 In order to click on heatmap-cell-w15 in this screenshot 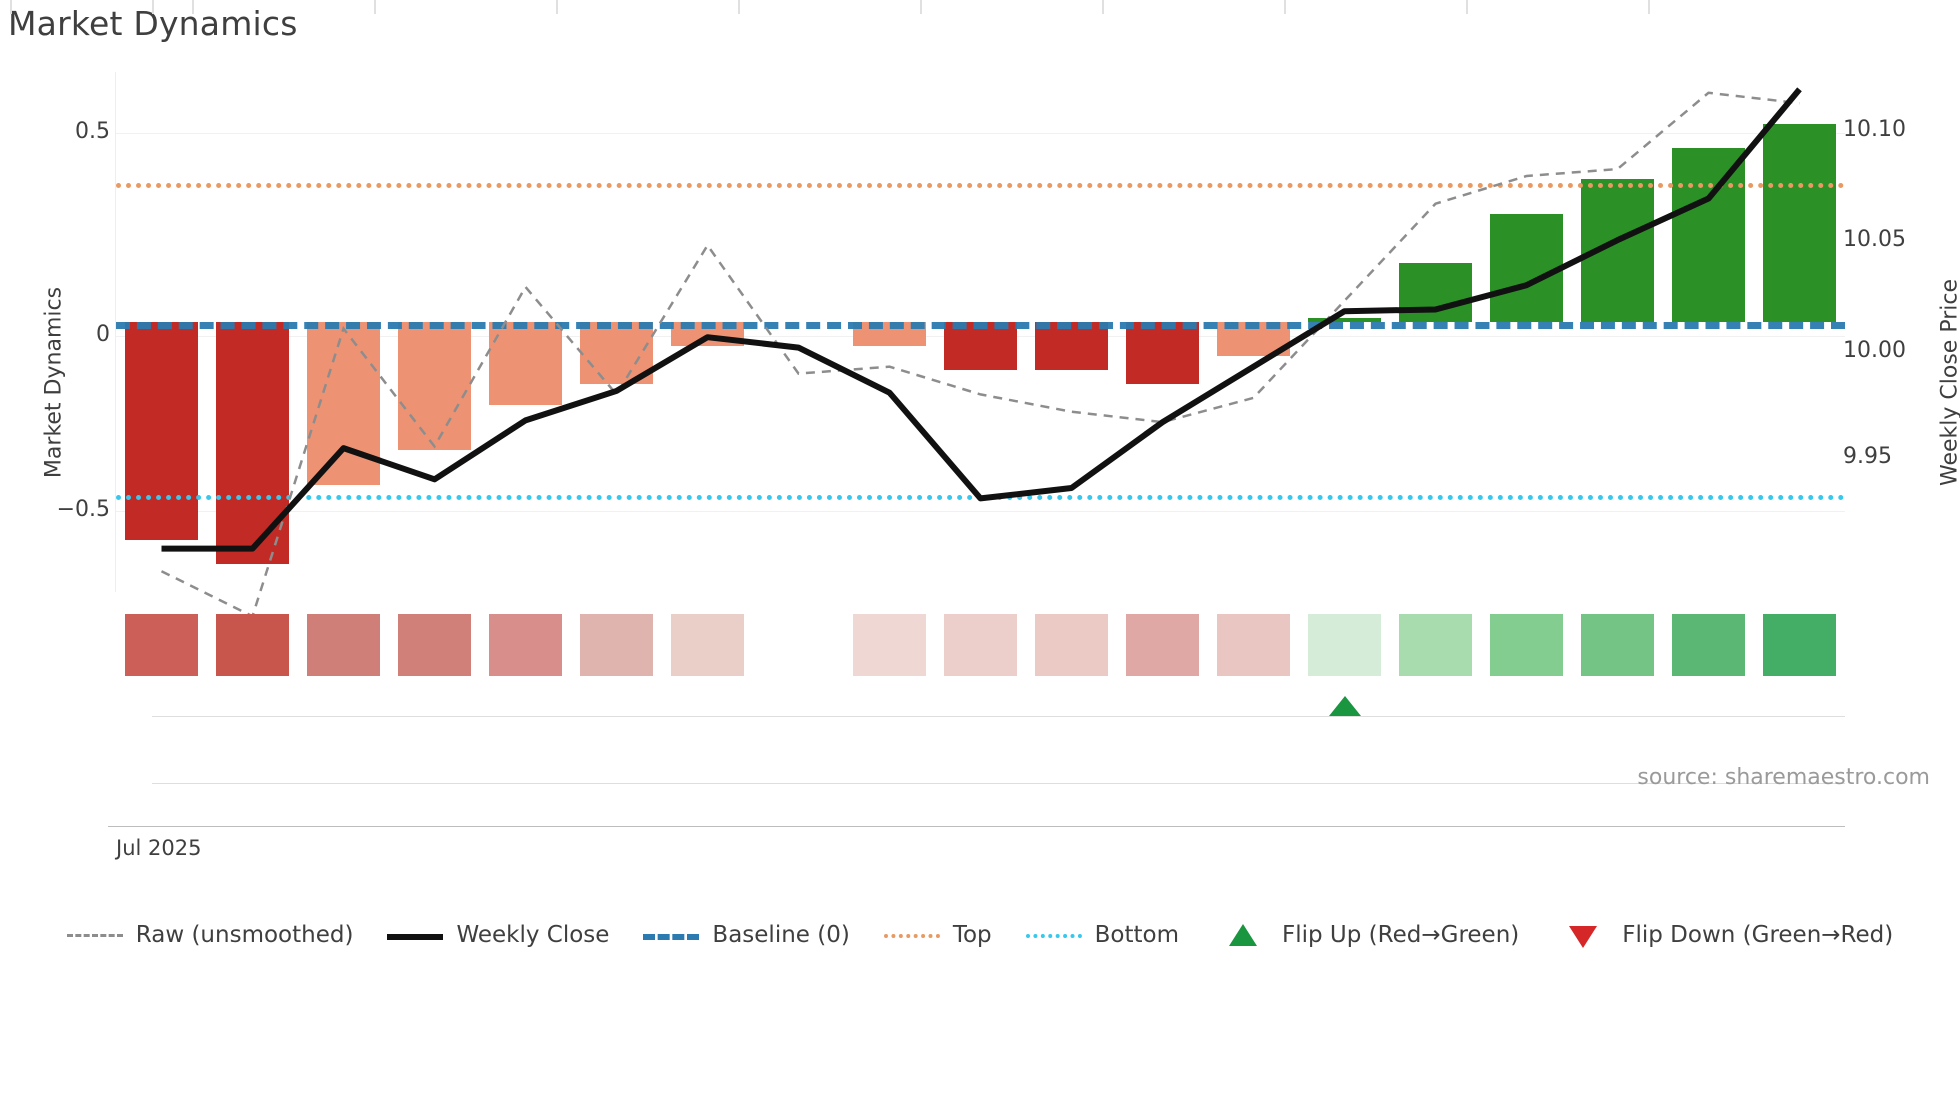, I will do `click(1435, 645)`.